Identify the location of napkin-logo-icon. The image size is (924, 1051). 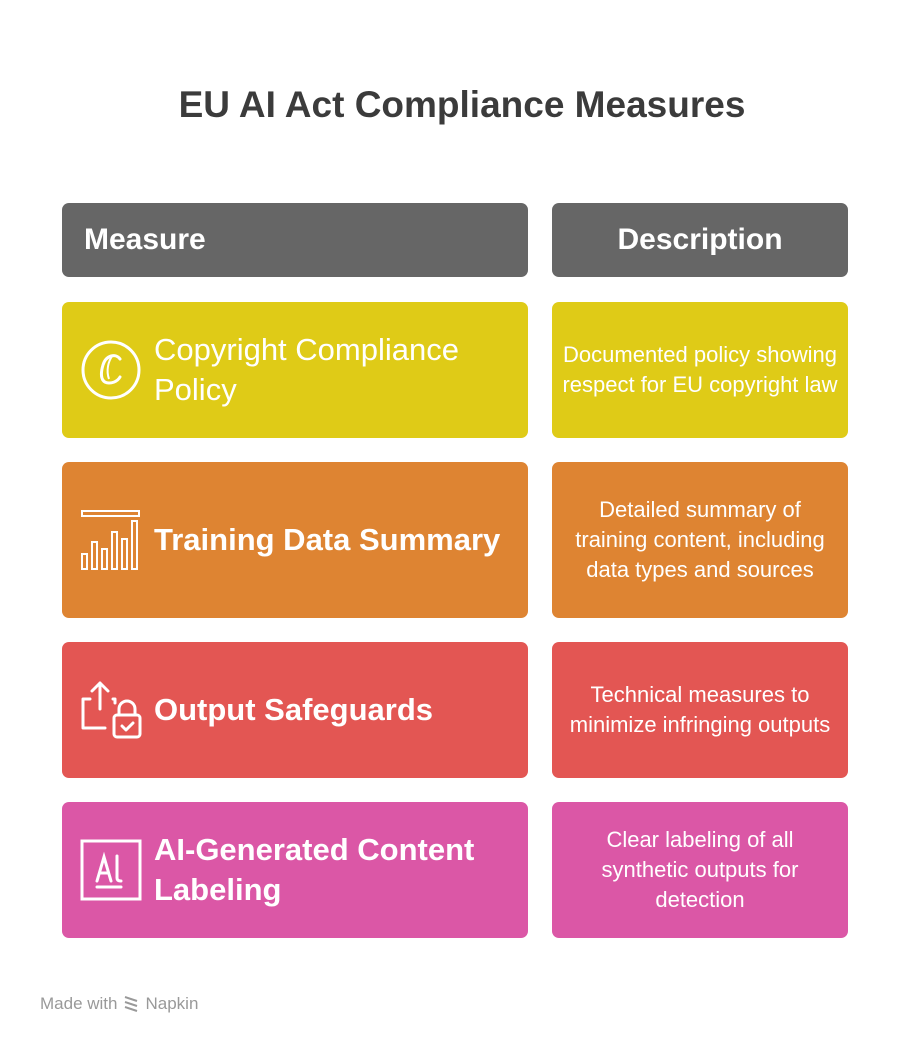
(131, 1004).